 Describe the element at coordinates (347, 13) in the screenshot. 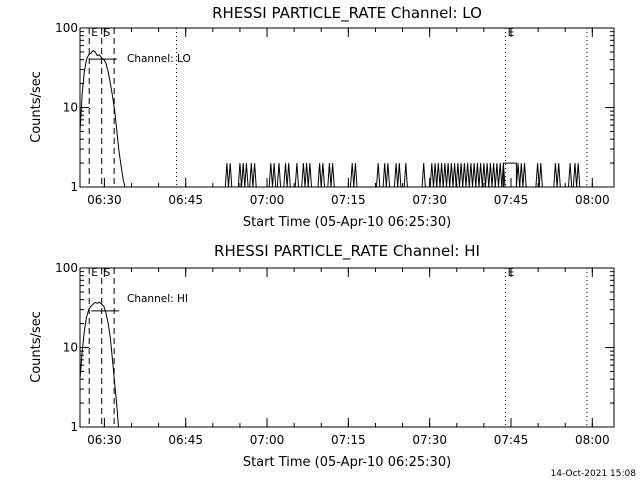

I see `chart-title: RHESSI PARTICLE_RATE Channel: LO` at that location.